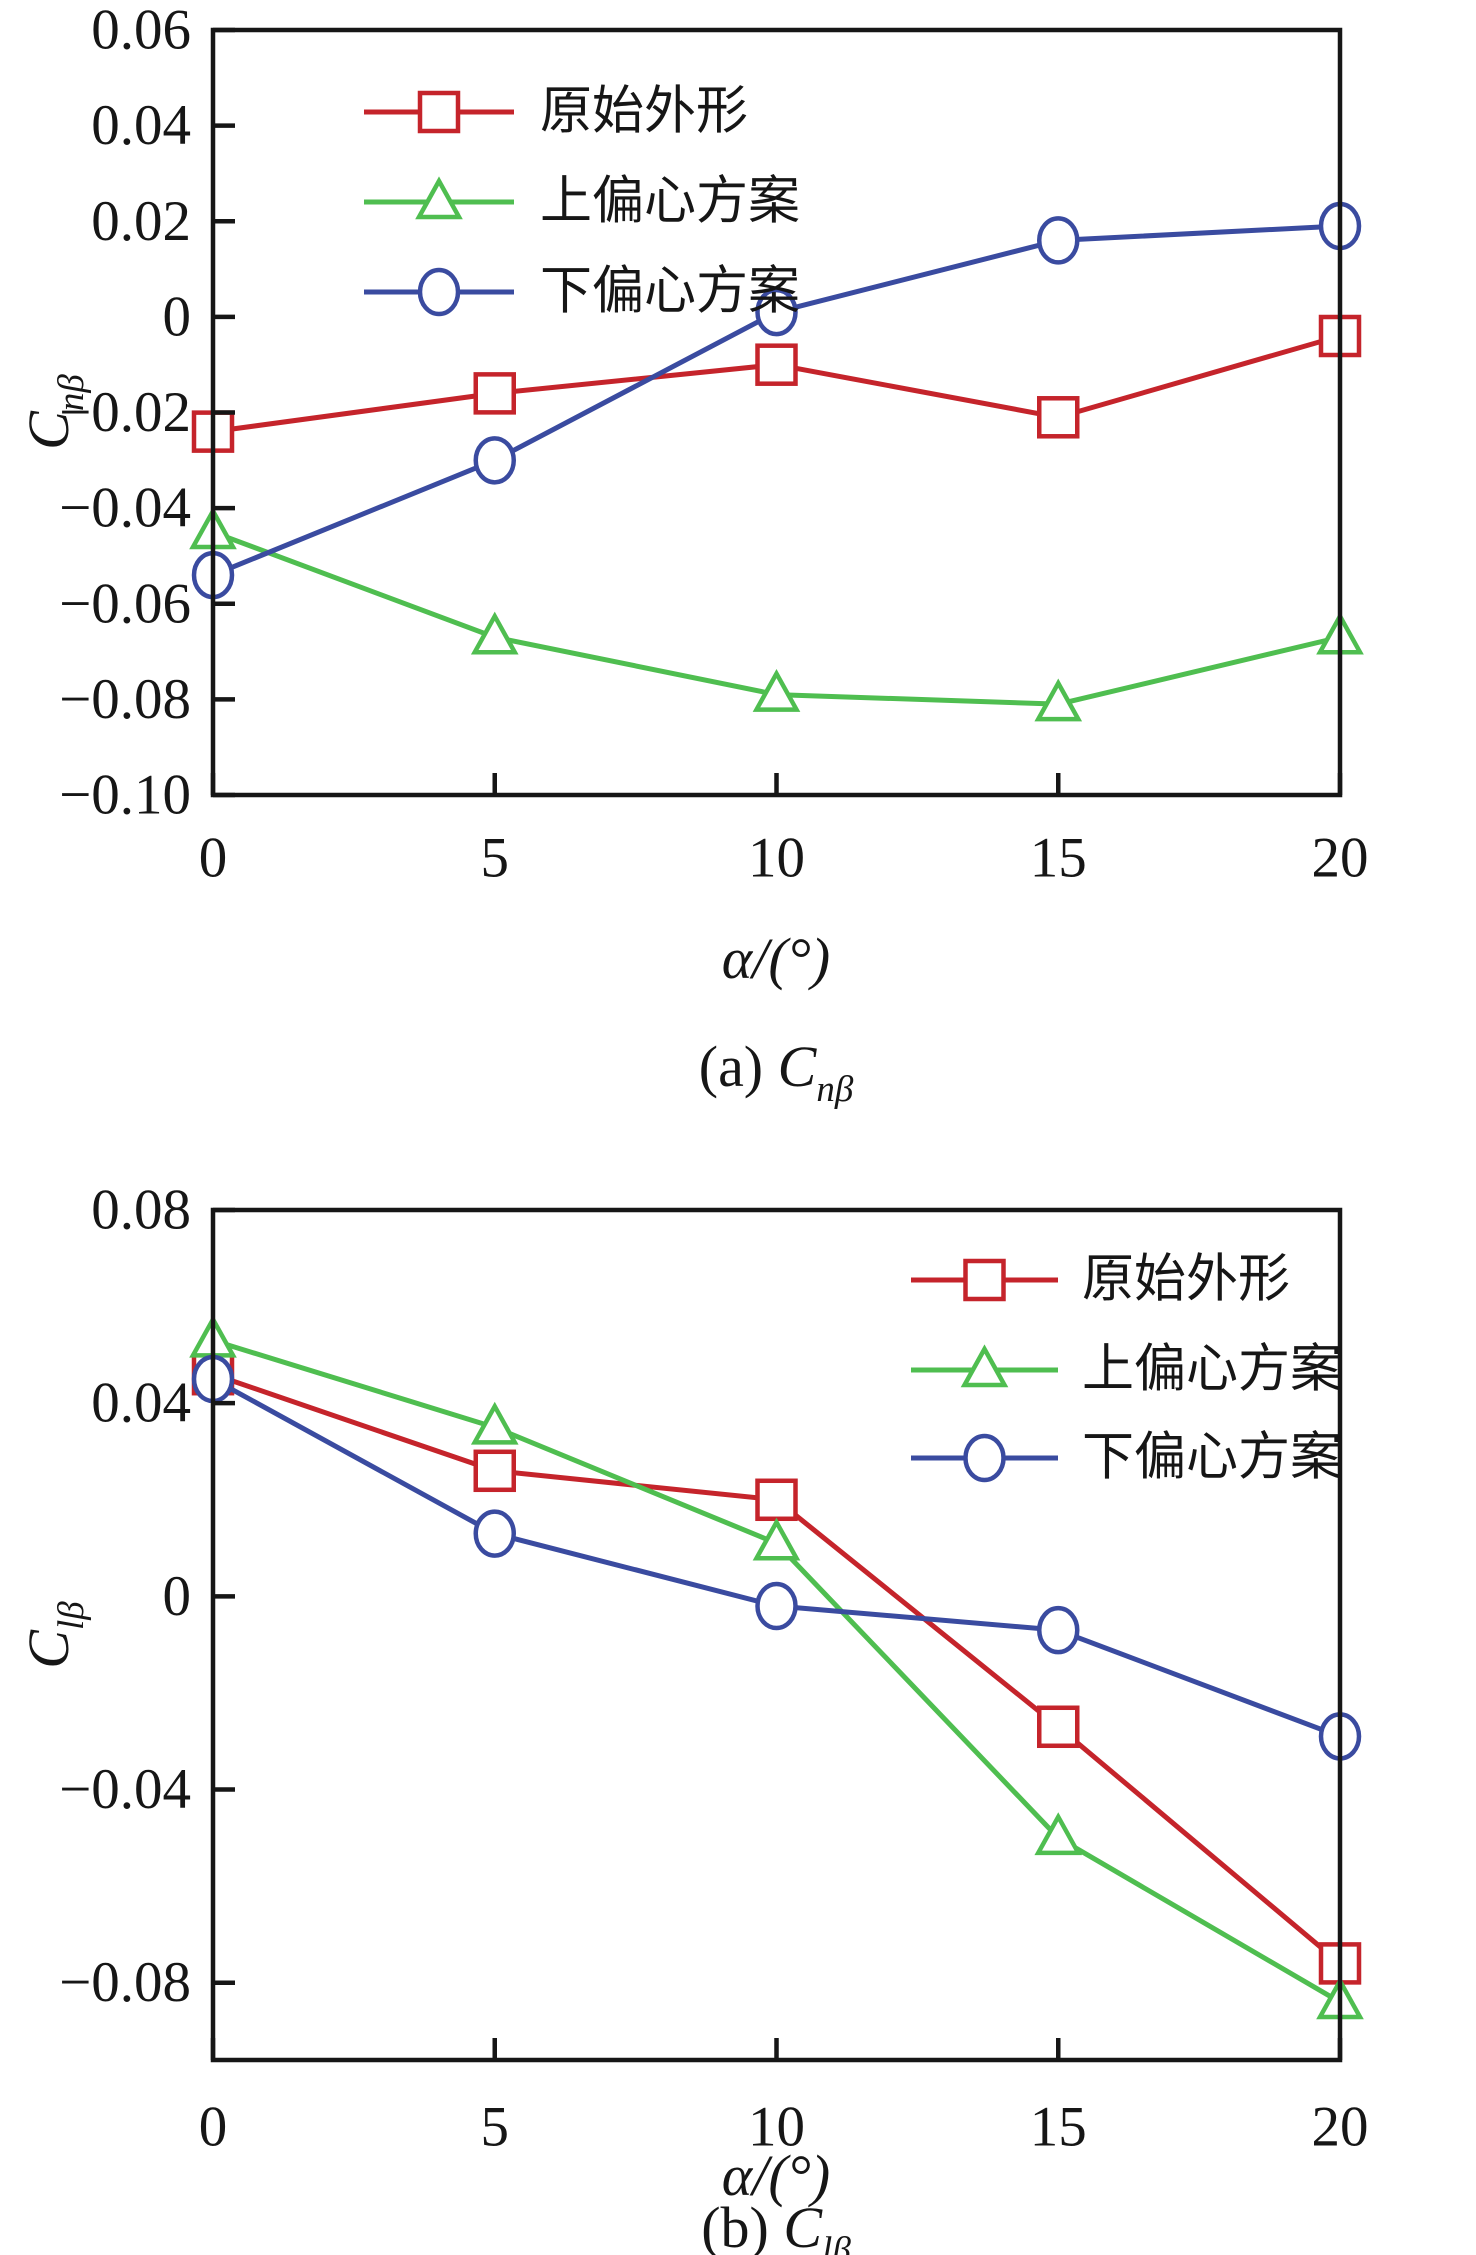 This screenshot has width=1476, height=2255. I want to click on y-tick-label: −0.10, so click(125, 795).